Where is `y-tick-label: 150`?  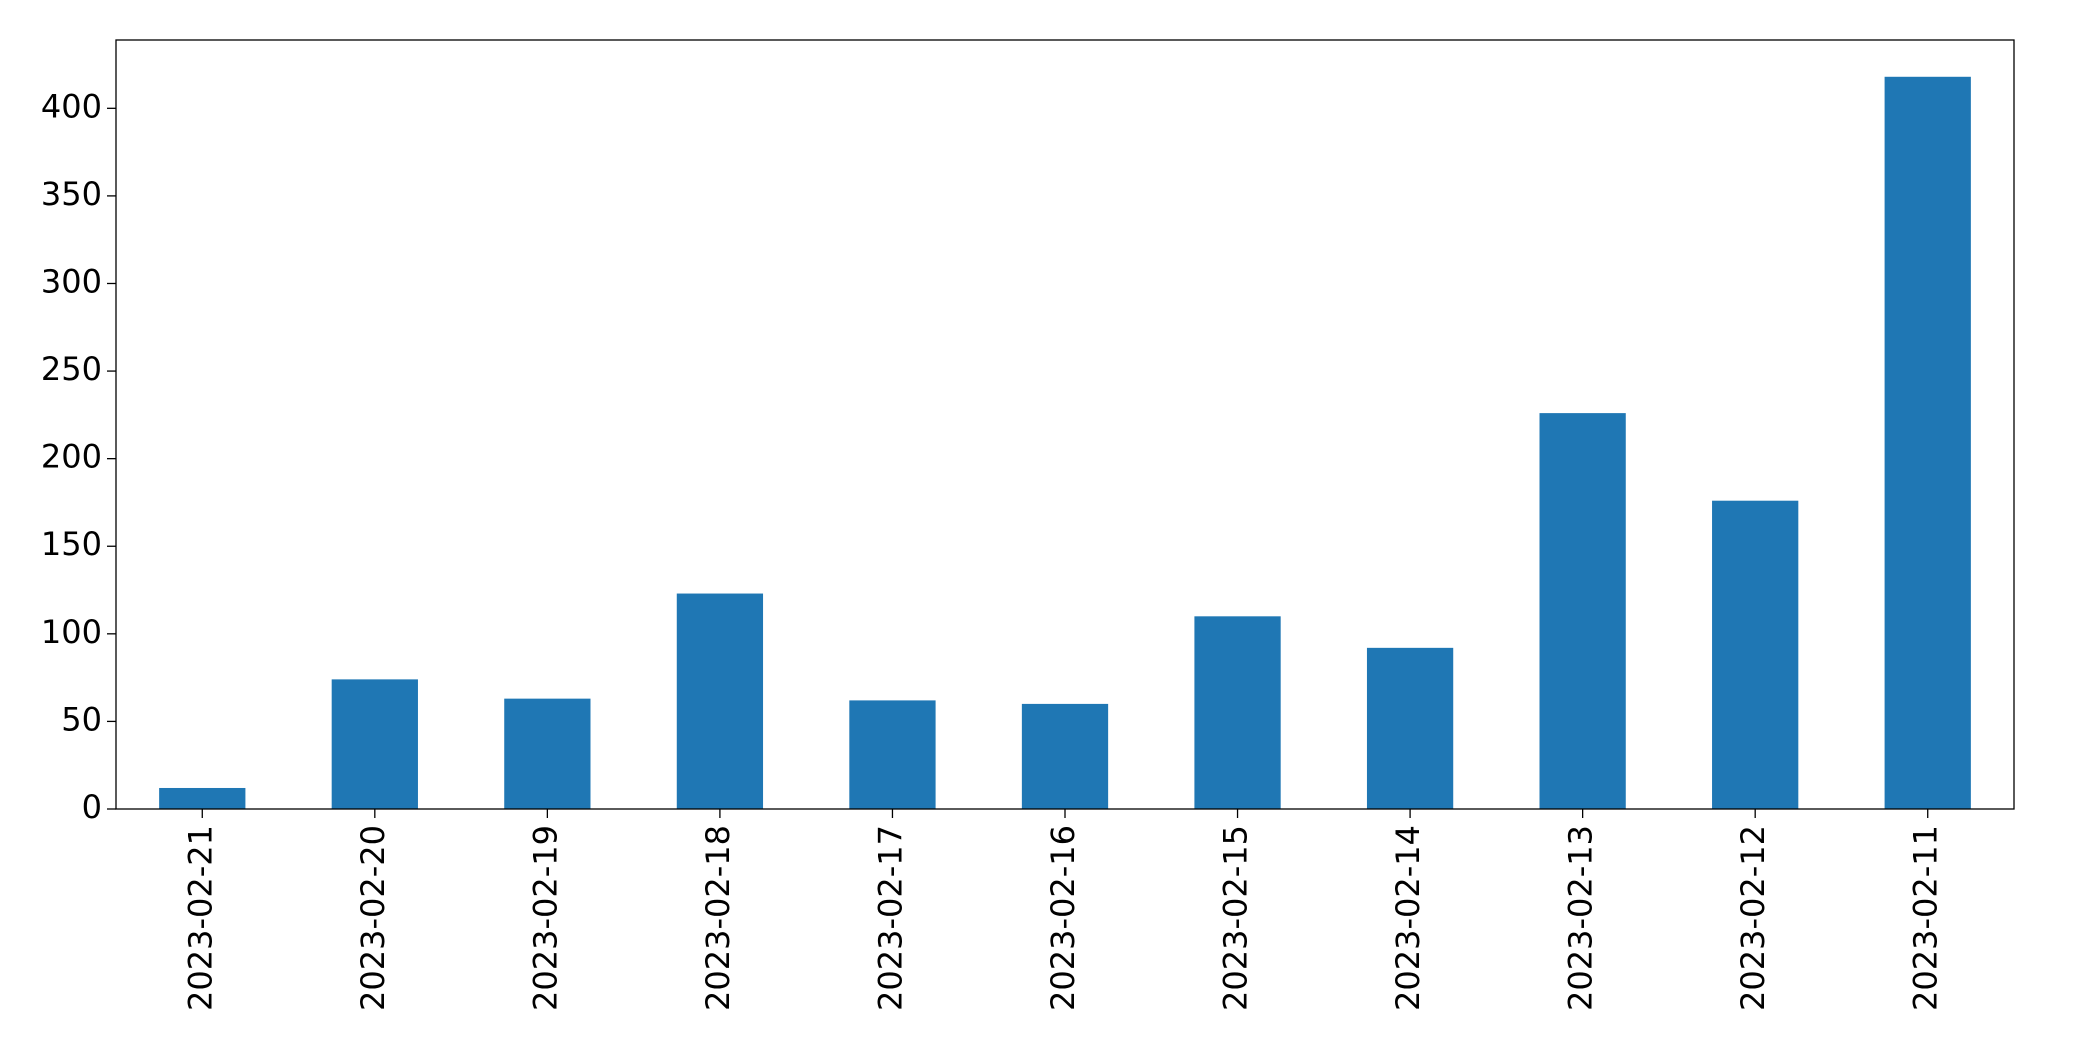 y-tick-label: 150 is located at coordinates (71, 544).